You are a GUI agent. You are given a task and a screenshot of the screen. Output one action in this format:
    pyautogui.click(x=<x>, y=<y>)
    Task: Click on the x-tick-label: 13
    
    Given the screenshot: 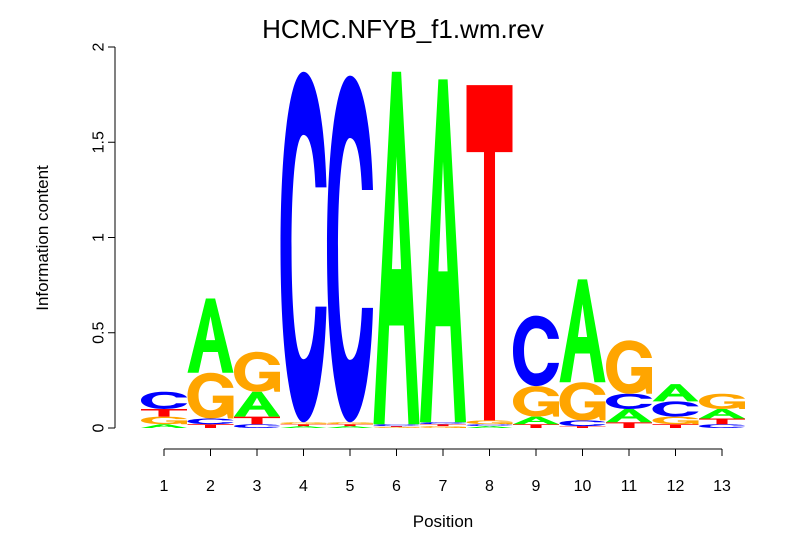 What is the action you would take?
    pyautogui.click(x=722, y=486)
    